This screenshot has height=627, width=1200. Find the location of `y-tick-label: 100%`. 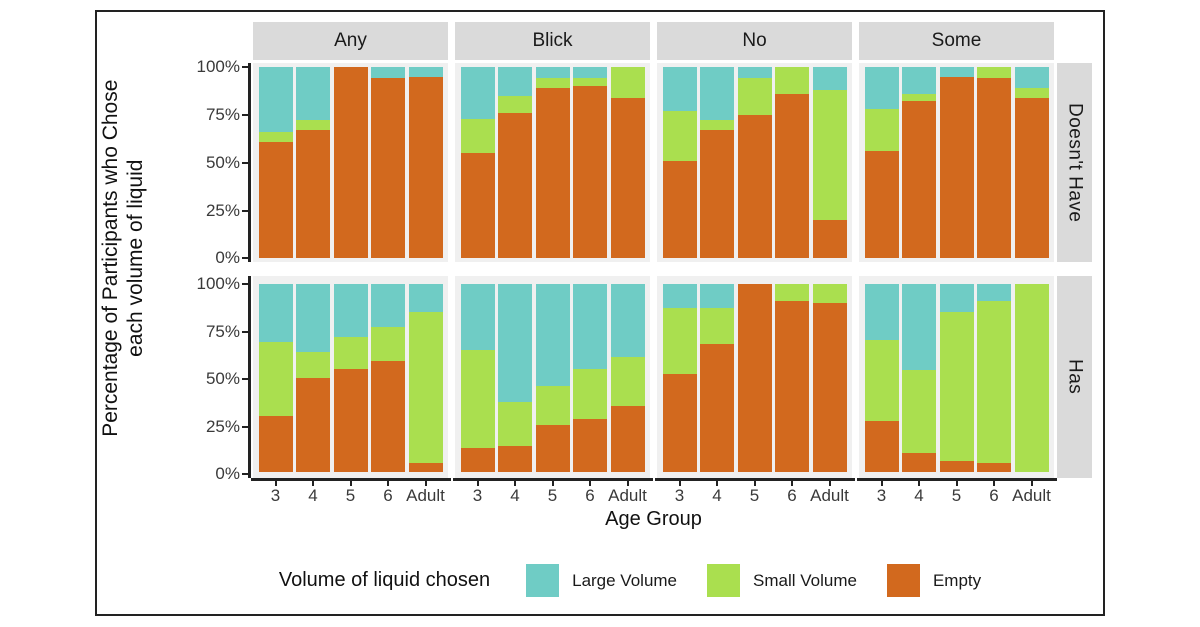

y-tick-label: 100% is located at coordinates (218, 283).